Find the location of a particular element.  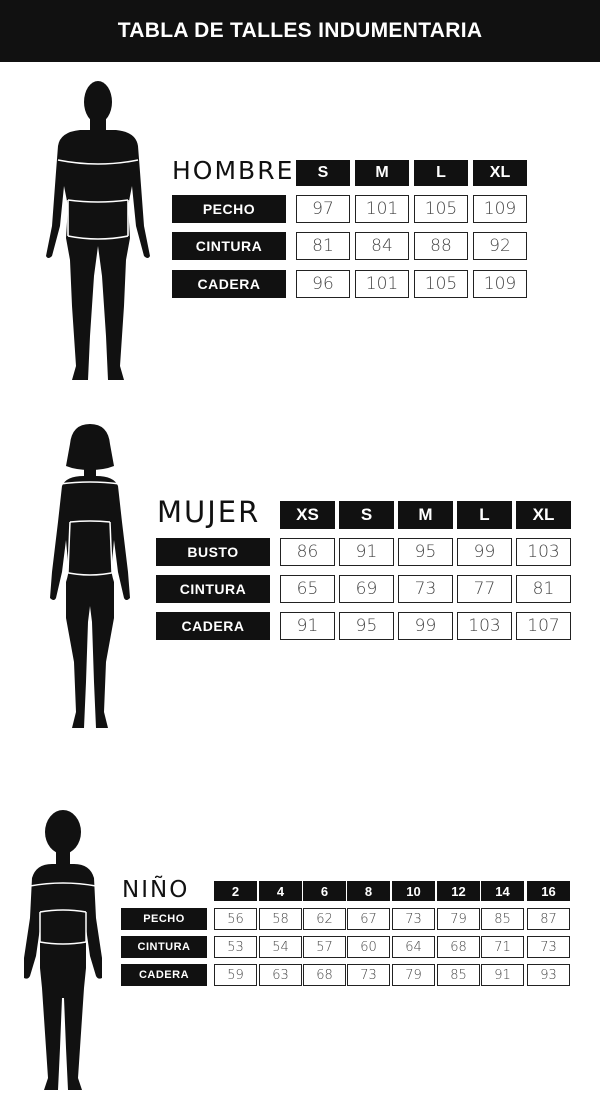

size-header-mujer: L is located at coordinates (484, 515).